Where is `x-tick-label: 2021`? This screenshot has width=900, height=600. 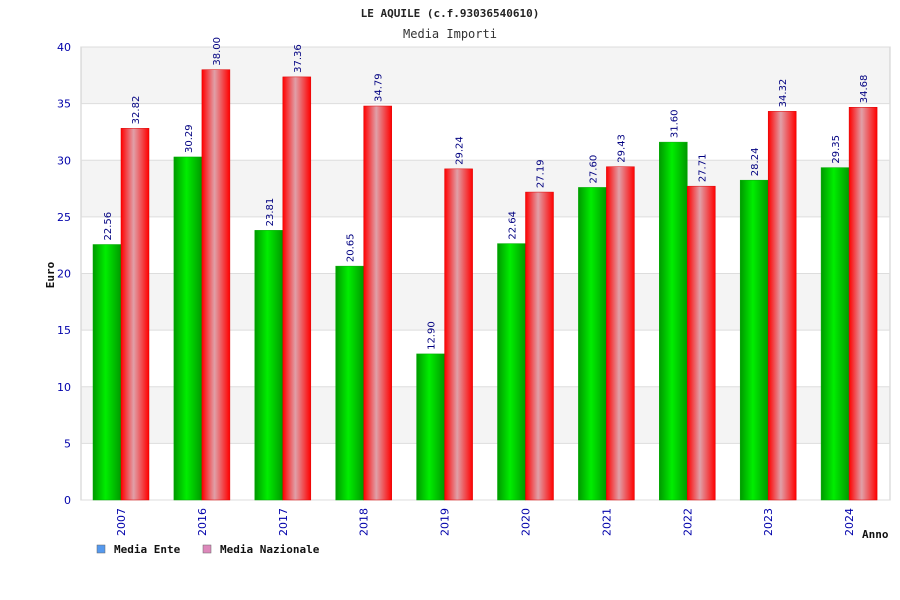
x-tick-label: 2021 is located at coordinates (606, 522).